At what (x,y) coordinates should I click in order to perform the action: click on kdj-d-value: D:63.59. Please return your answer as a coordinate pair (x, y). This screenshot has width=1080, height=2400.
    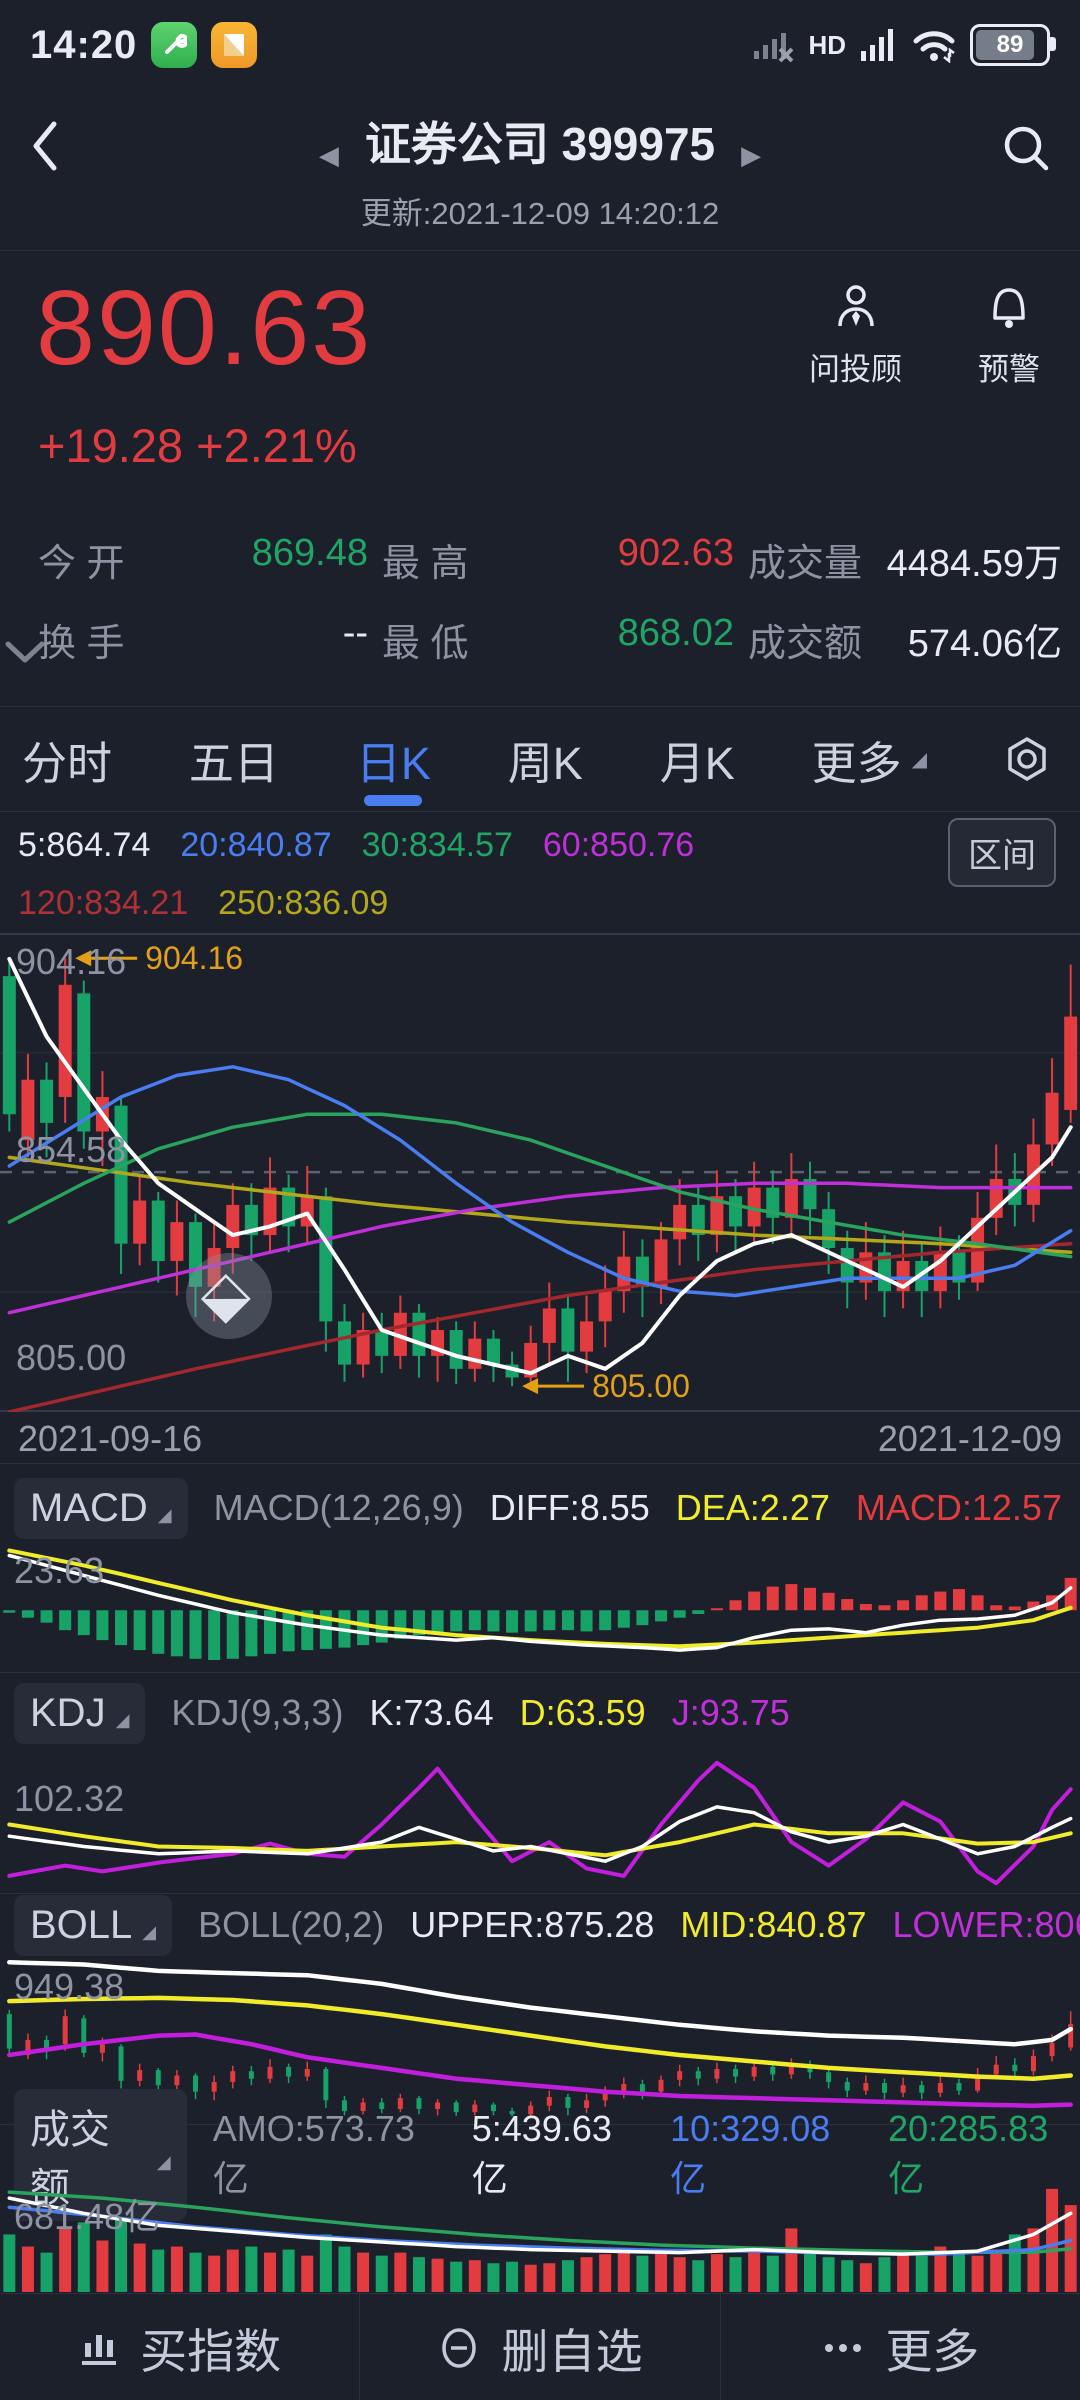
    Looking at the image, I should click on (582, 1712).